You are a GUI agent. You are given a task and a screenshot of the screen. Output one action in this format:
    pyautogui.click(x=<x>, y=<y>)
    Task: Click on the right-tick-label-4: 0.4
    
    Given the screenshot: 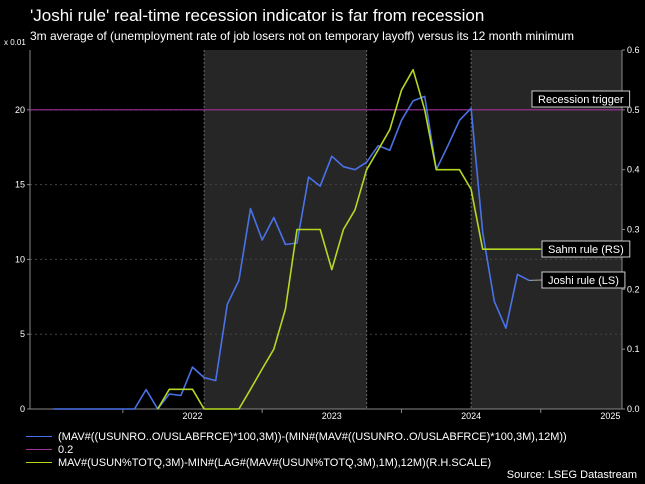 What is the action you would take?
    pyautogui.click(x=633, y=170)
    